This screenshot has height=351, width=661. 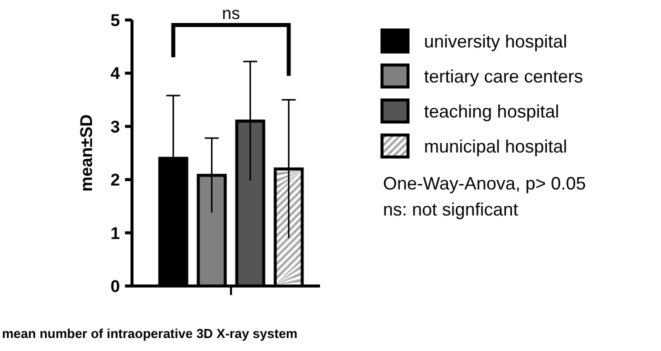 What do you see at coordinates (496, 146) in the screenshot?
I see `legend-label: municipal hospital` at bounding box center [496, 146].